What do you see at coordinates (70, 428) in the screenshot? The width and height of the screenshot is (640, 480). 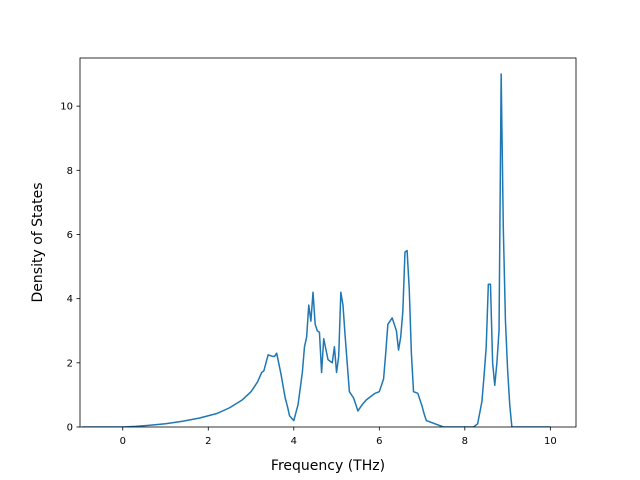 I see `y-tick-label: 0` at bounding box center [70, 428].